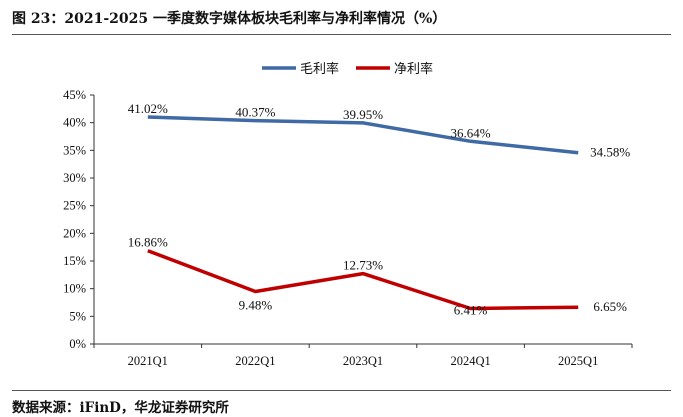 This screenshot has height=417, width=683. Describe the element at coordinates (471, 310) in the screenshot. I see `data-label: 6.41%` at that location.